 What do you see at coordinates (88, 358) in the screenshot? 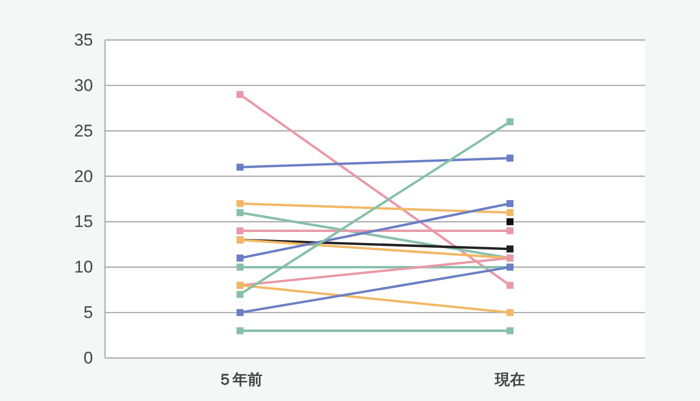
I see `y-tick-label: 0` at bounding box center [88, 358].